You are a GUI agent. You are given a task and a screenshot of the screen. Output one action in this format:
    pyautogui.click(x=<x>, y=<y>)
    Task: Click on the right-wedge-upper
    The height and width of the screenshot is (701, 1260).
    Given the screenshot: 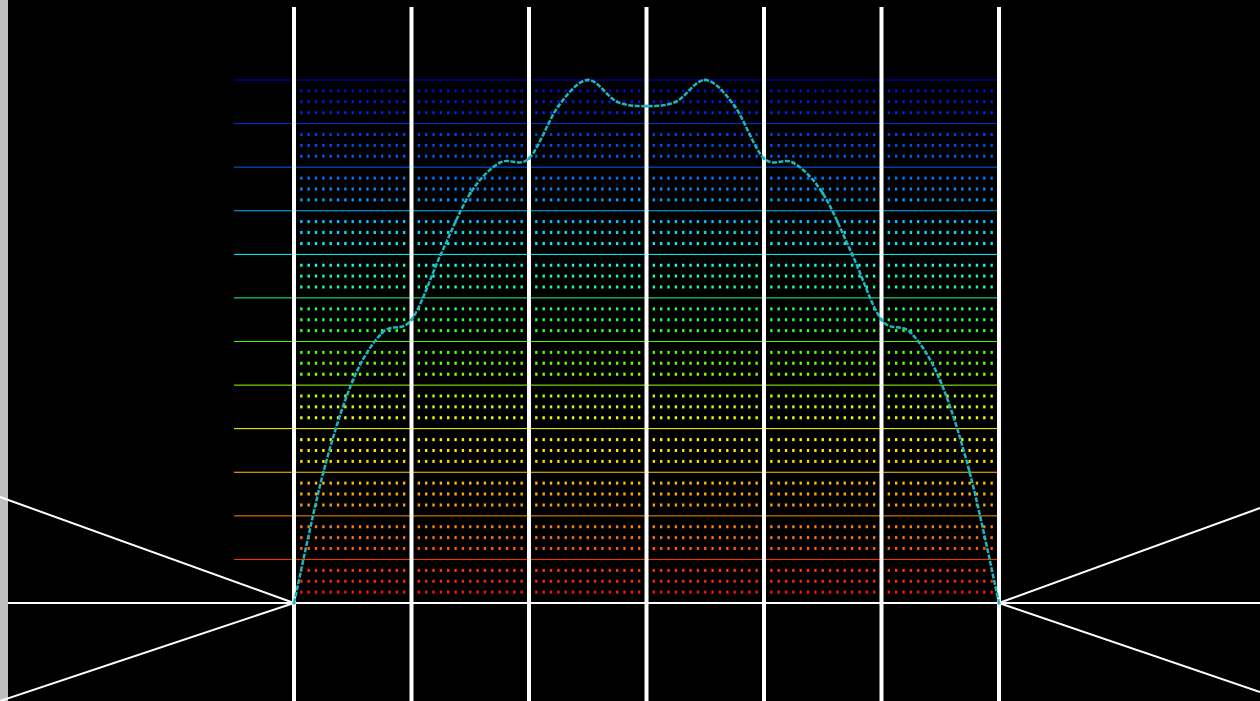 What is the action you would take?
    pyautogui.click(x=1129, y=555)
    